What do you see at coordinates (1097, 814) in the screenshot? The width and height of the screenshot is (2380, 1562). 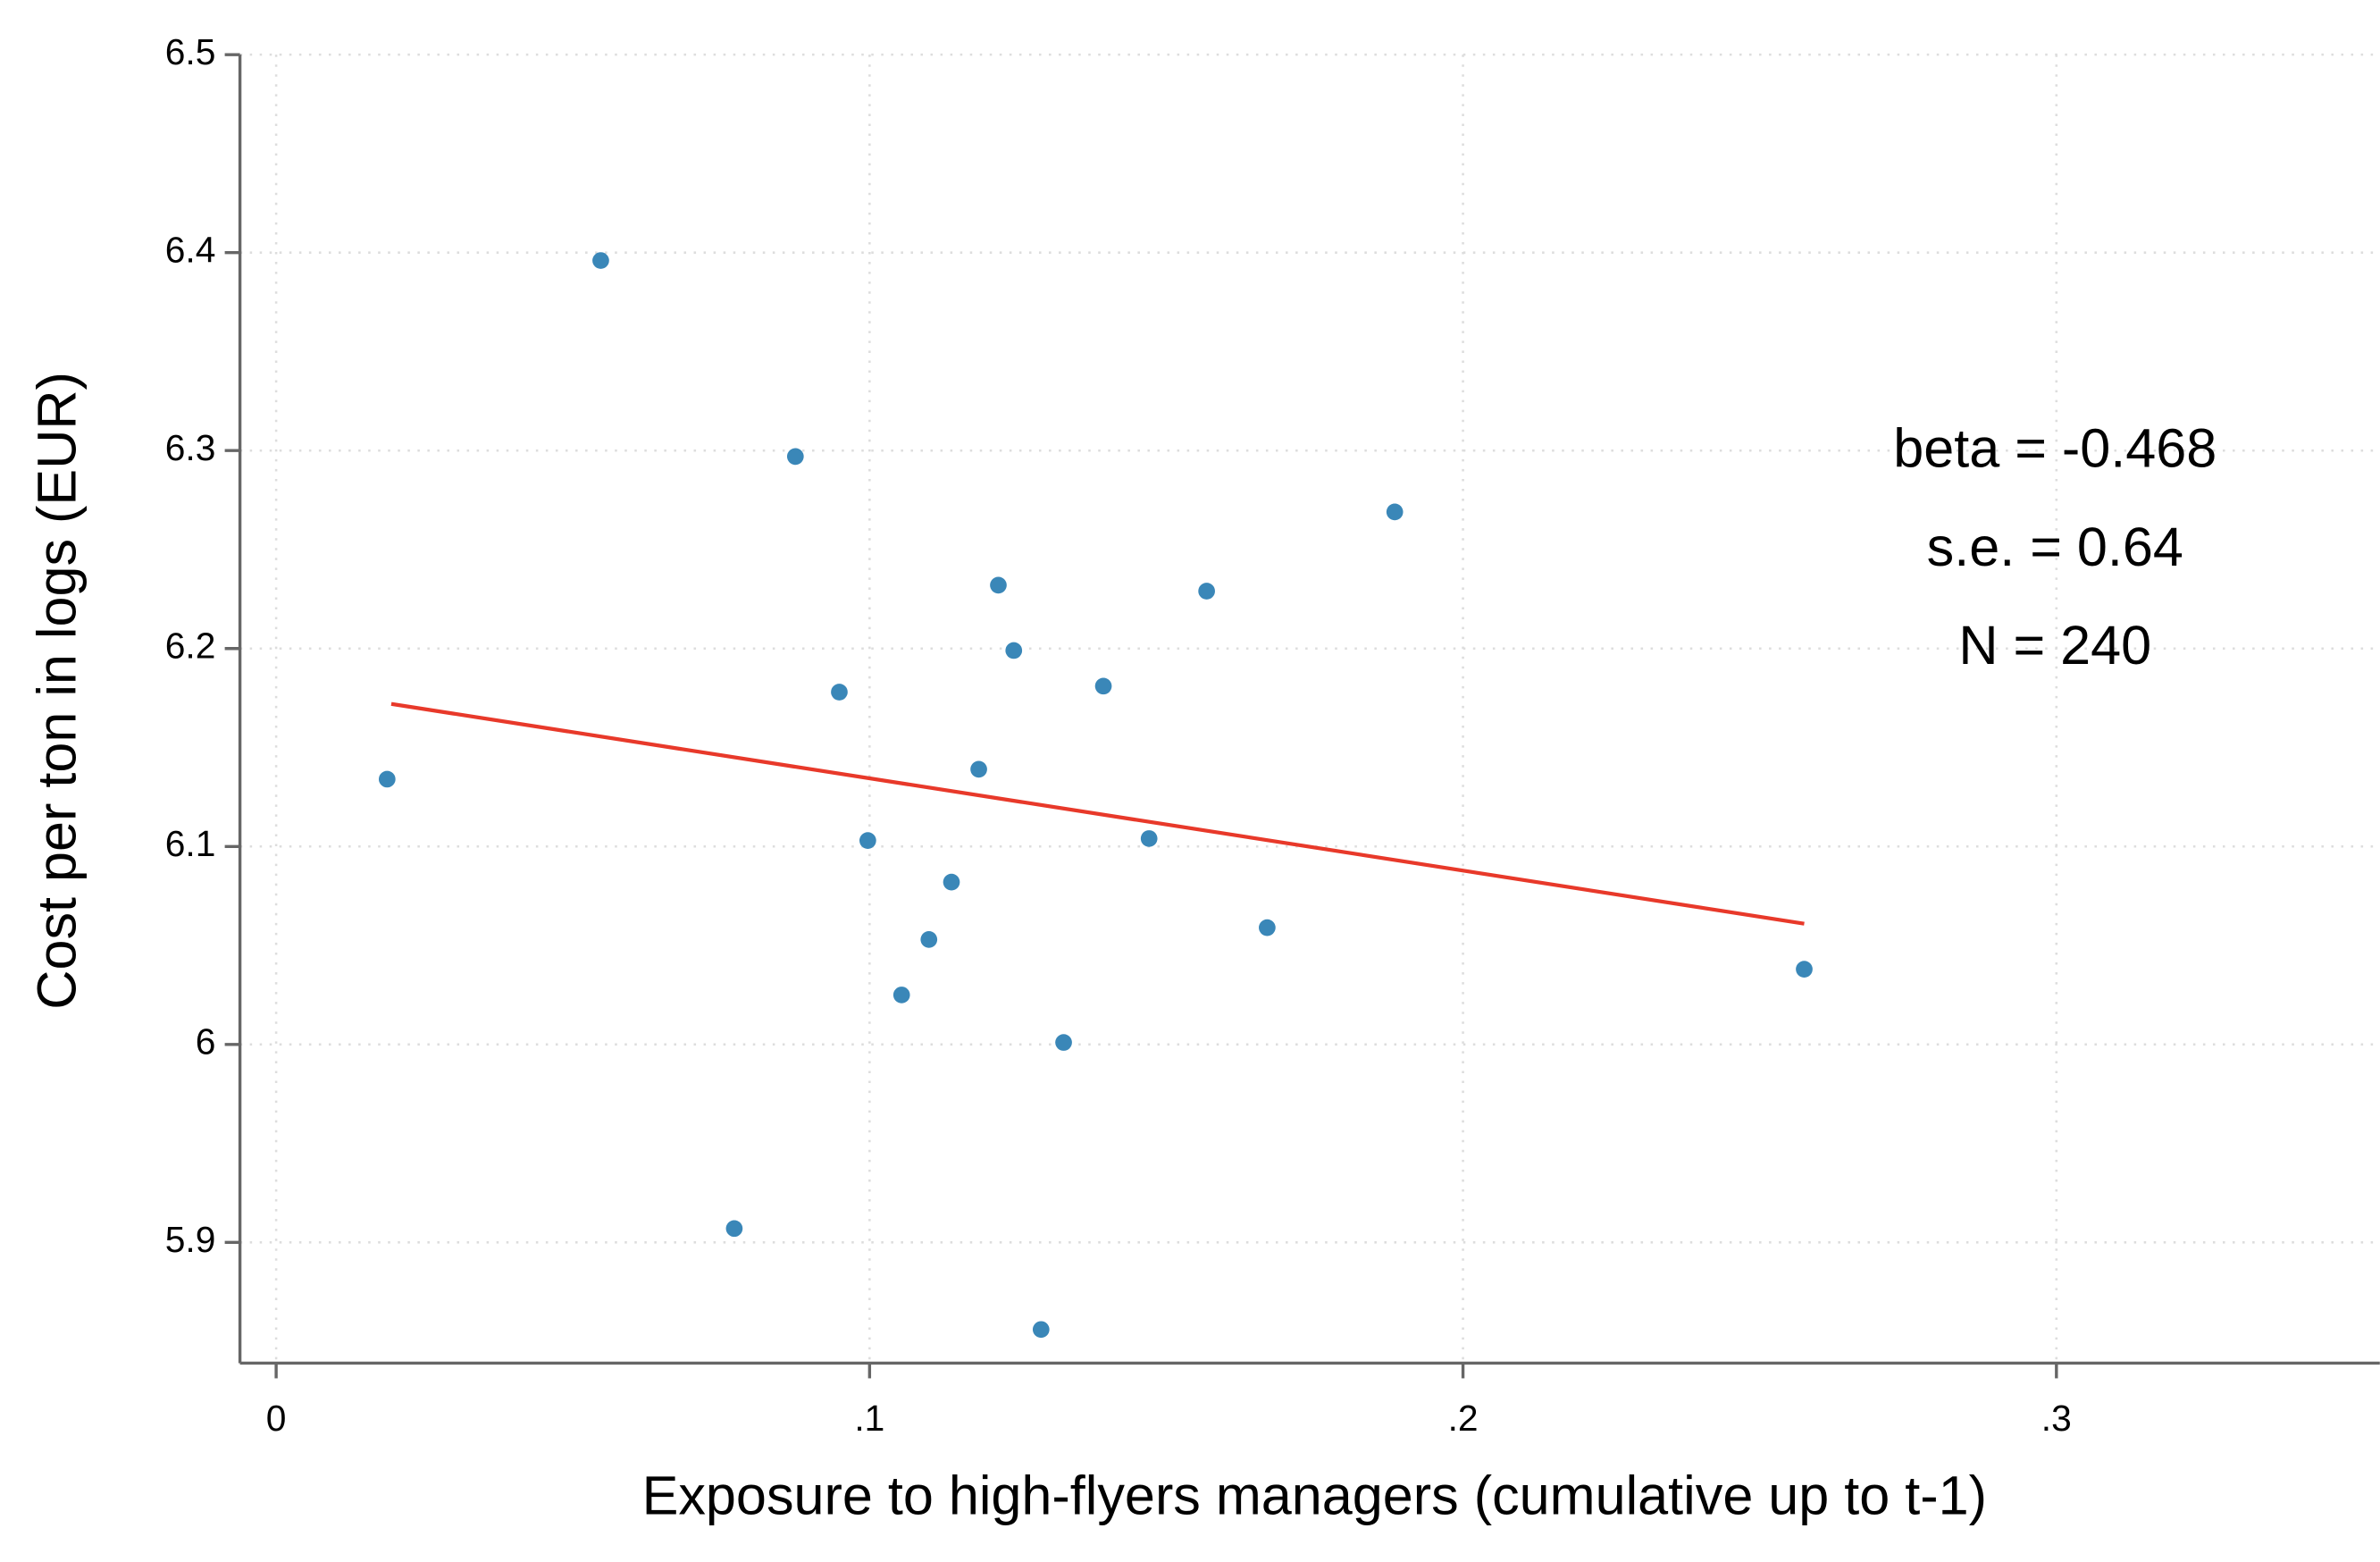 I see `fit-line` at bounding box center [1097, 814].